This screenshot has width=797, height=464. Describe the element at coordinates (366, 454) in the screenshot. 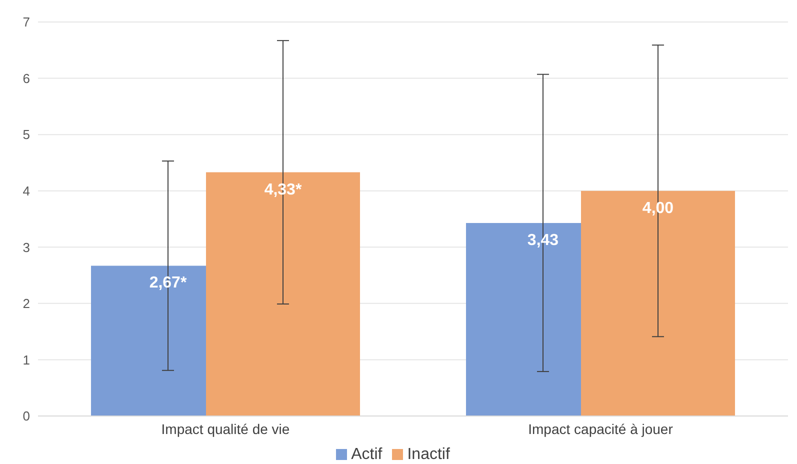

I see `legend-label: Actif` at that location.